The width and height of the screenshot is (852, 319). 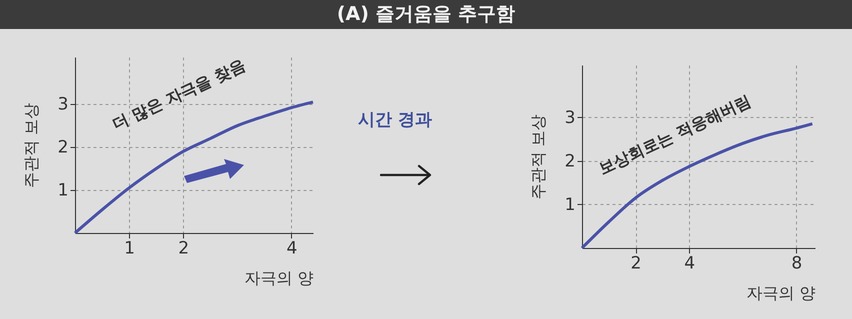 I want to click on text: 시간 경과, so click(x=395, y=120).